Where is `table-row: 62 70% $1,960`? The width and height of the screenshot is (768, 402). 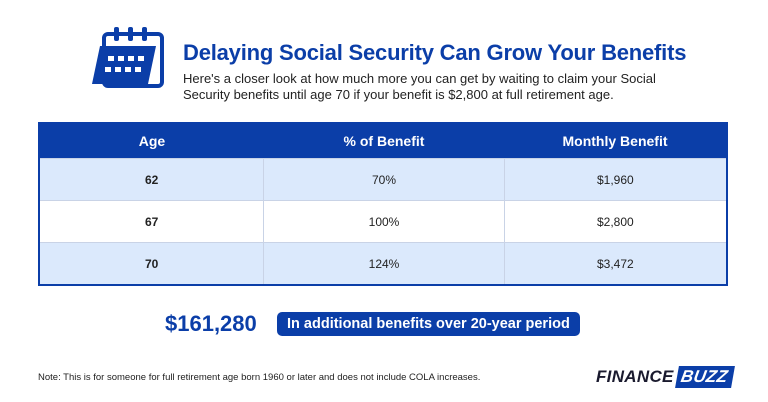
table-row: 62 70% $1,960 is located at coordinates (383, 179).